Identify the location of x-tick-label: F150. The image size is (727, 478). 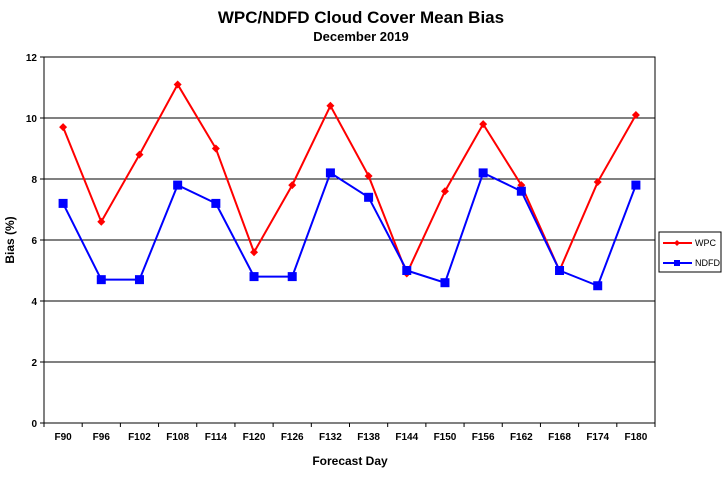
(445, 437).